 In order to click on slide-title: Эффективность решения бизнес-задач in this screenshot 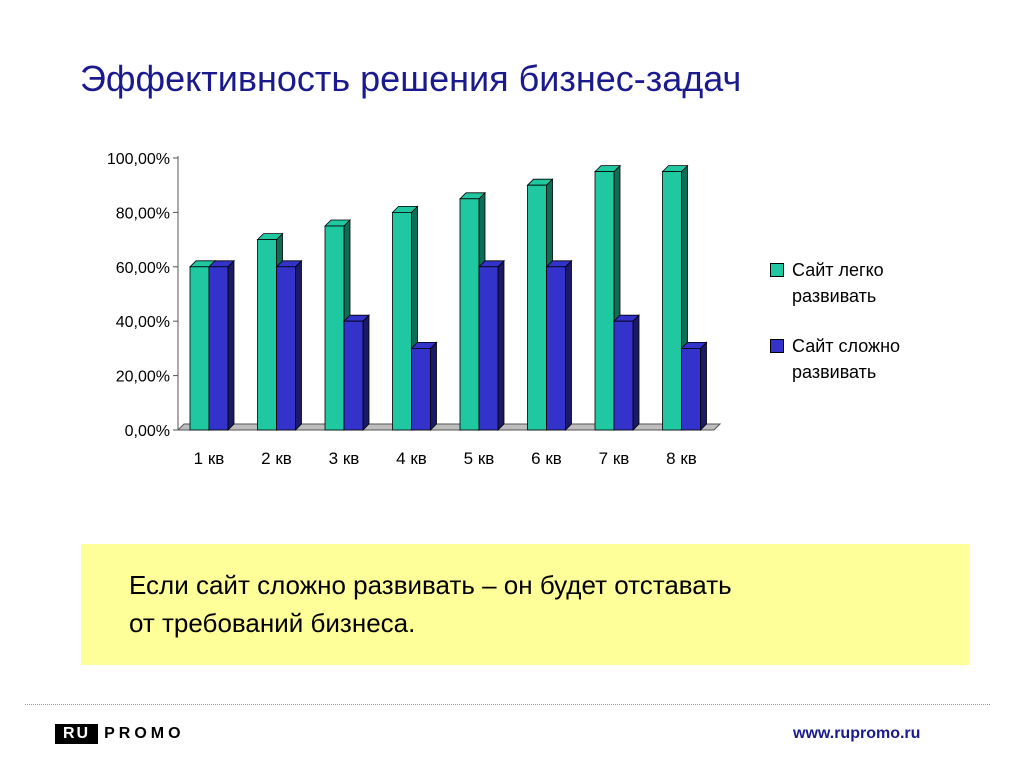, I will do `click(411, 78)`.